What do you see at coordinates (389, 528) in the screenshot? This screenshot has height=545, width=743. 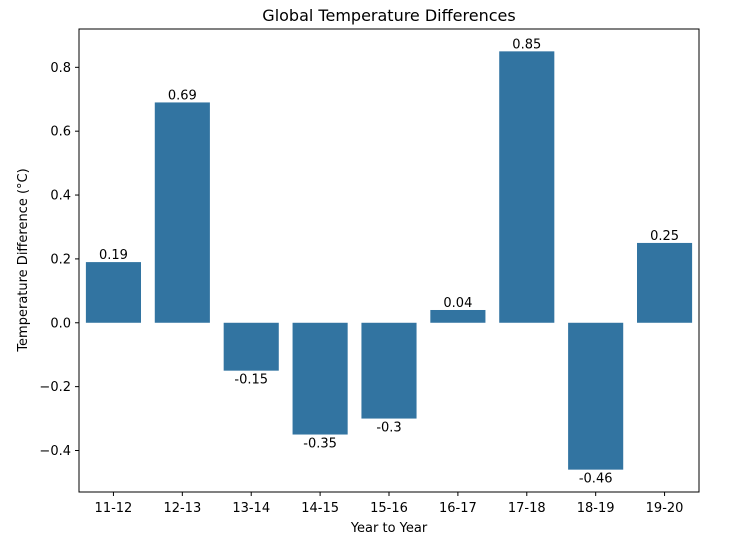 I see `x-axis-label: Year to Year` at bounding box center [389, 528].